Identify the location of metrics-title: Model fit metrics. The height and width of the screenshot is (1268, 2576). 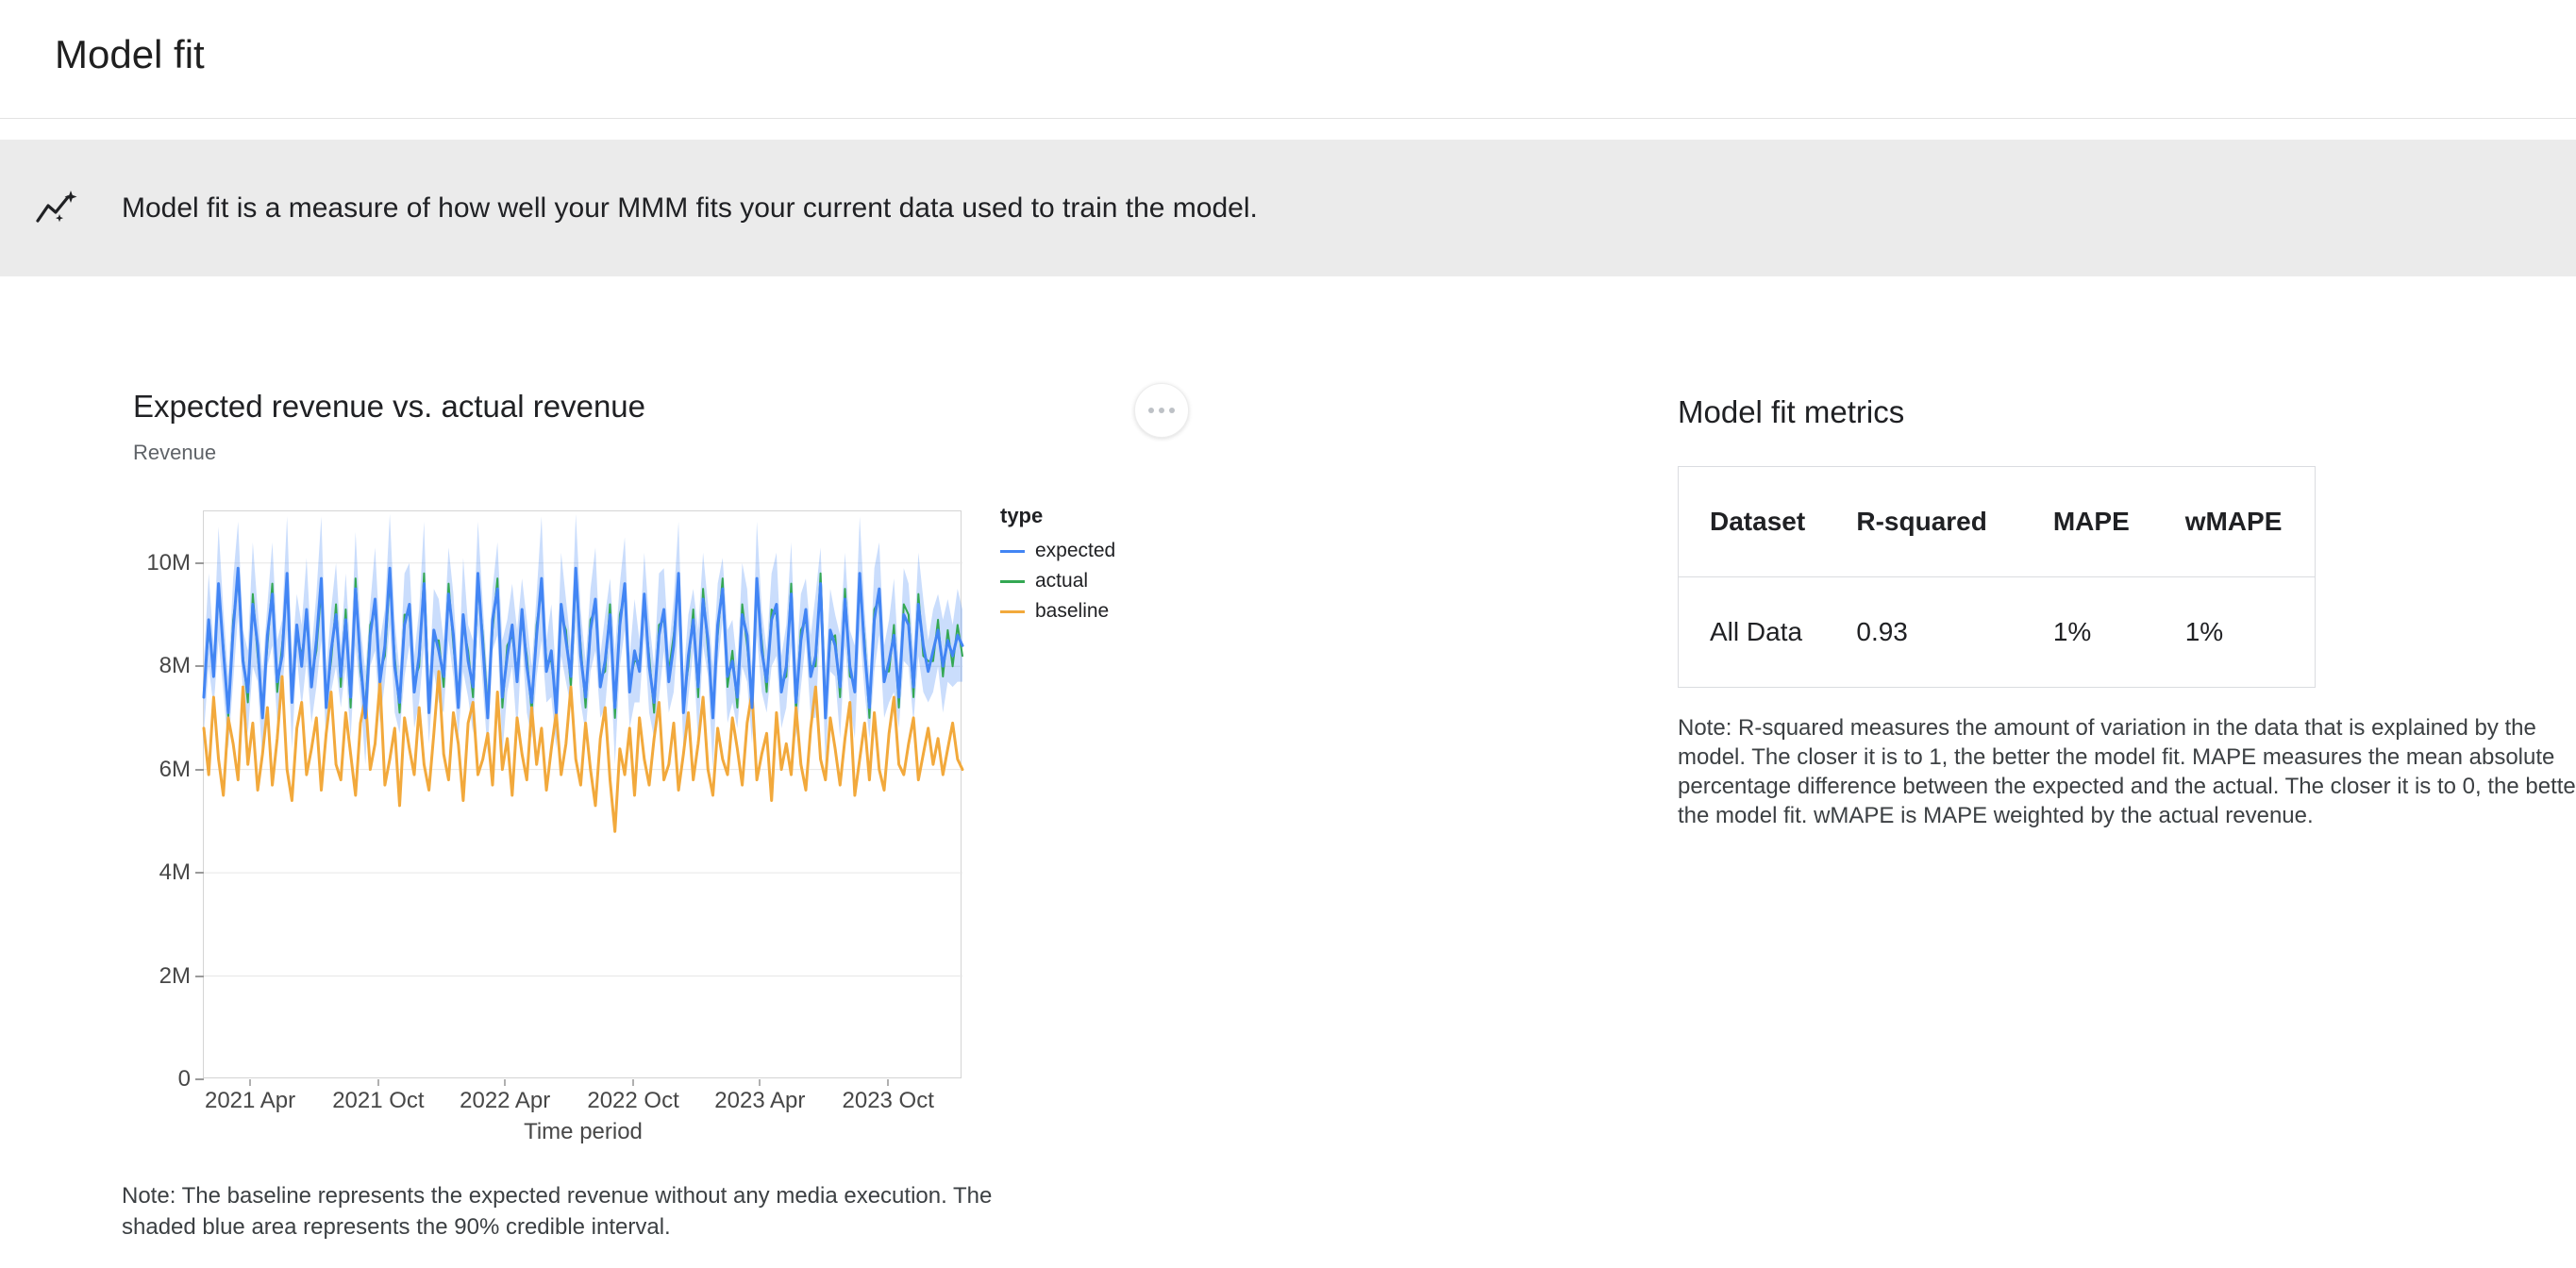
(1791, 411).